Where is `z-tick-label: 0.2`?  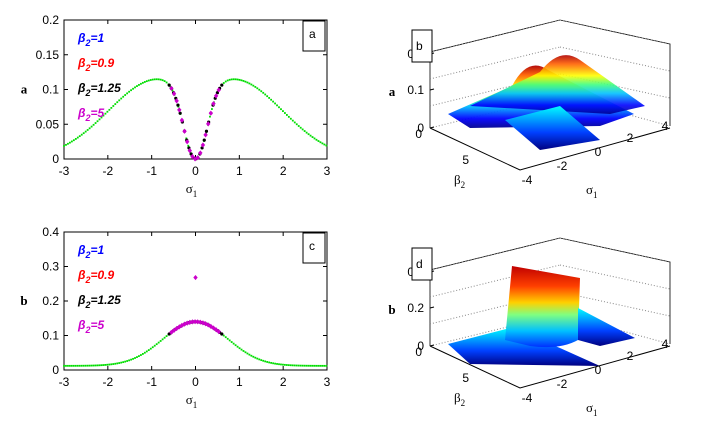 z-tick-label: 0.2 is located at coordinates (415, 308).